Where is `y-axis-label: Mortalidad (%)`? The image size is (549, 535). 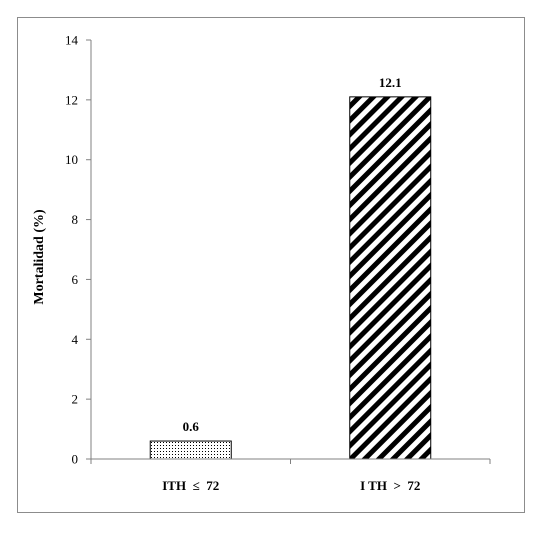
y-axis-label: Mortalidad (%) is located at coordinates (39, 257).